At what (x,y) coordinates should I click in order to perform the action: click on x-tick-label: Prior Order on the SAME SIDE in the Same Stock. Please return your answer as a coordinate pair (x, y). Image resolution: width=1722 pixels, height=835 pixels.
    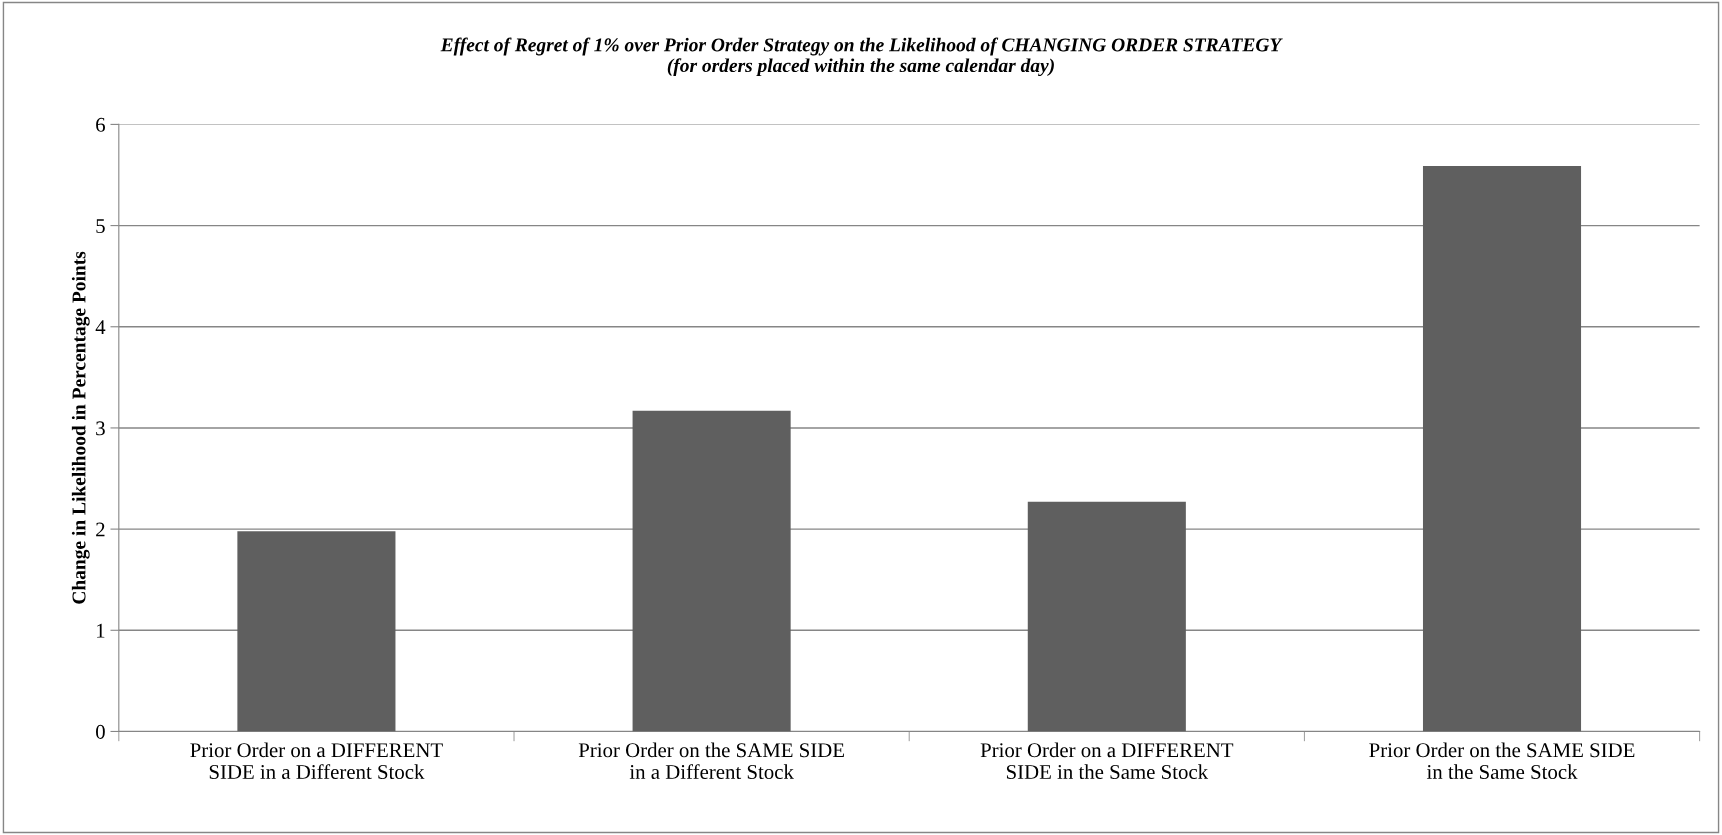
    Looking at the image, I should click on (1502, 761).